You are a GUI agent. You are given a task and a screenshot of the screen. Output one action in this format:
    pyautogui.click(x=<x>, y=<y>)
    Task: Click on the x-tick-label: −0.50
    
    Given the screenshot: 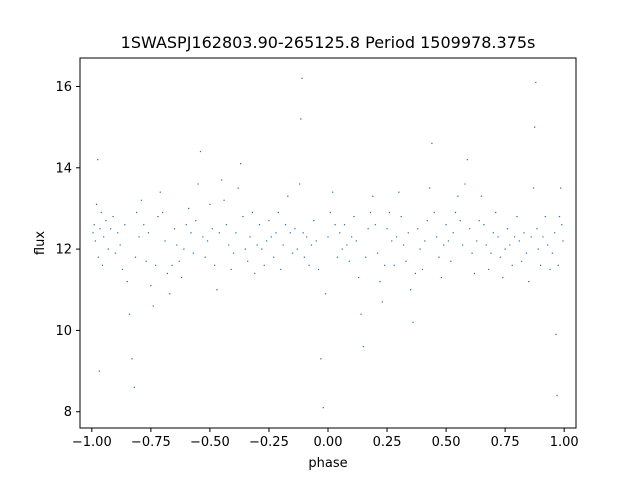 What is the action you would take?
    pyautogui.click(x=210, y=442)
    